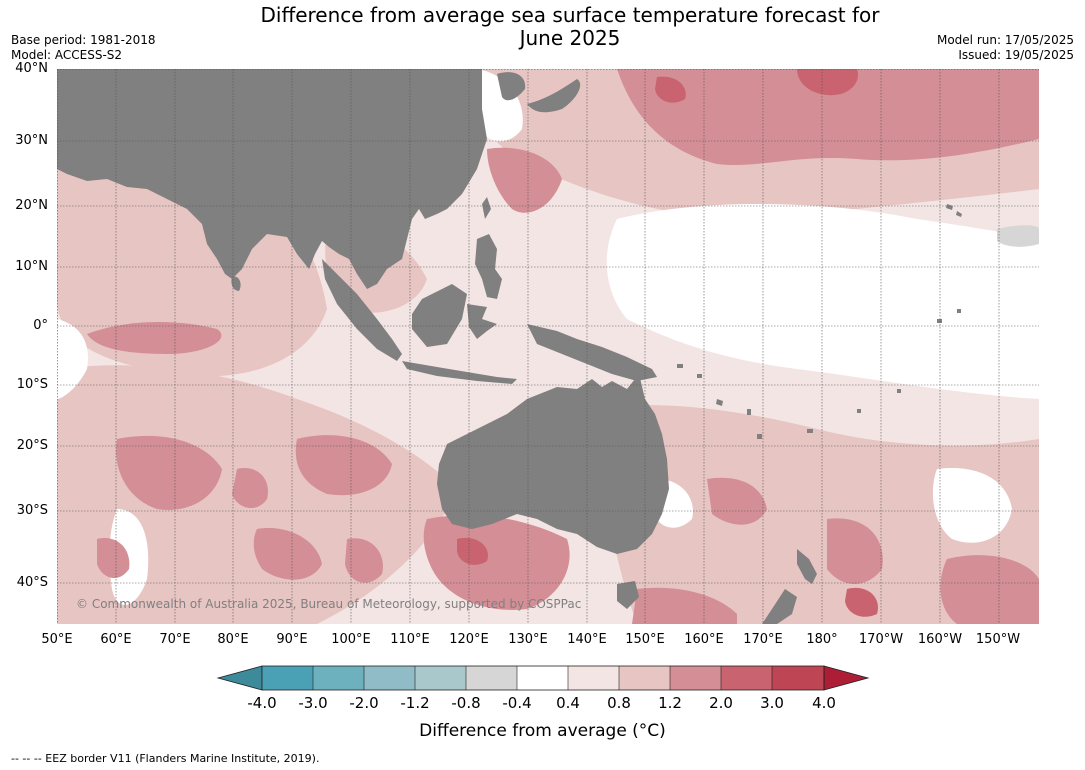 Image resolution: width=1085 pixels, height=770 pixels. Describe the element at coordinates (32, 510) in the screenshot. I see `lat-label-30s: 30°S` at that location.